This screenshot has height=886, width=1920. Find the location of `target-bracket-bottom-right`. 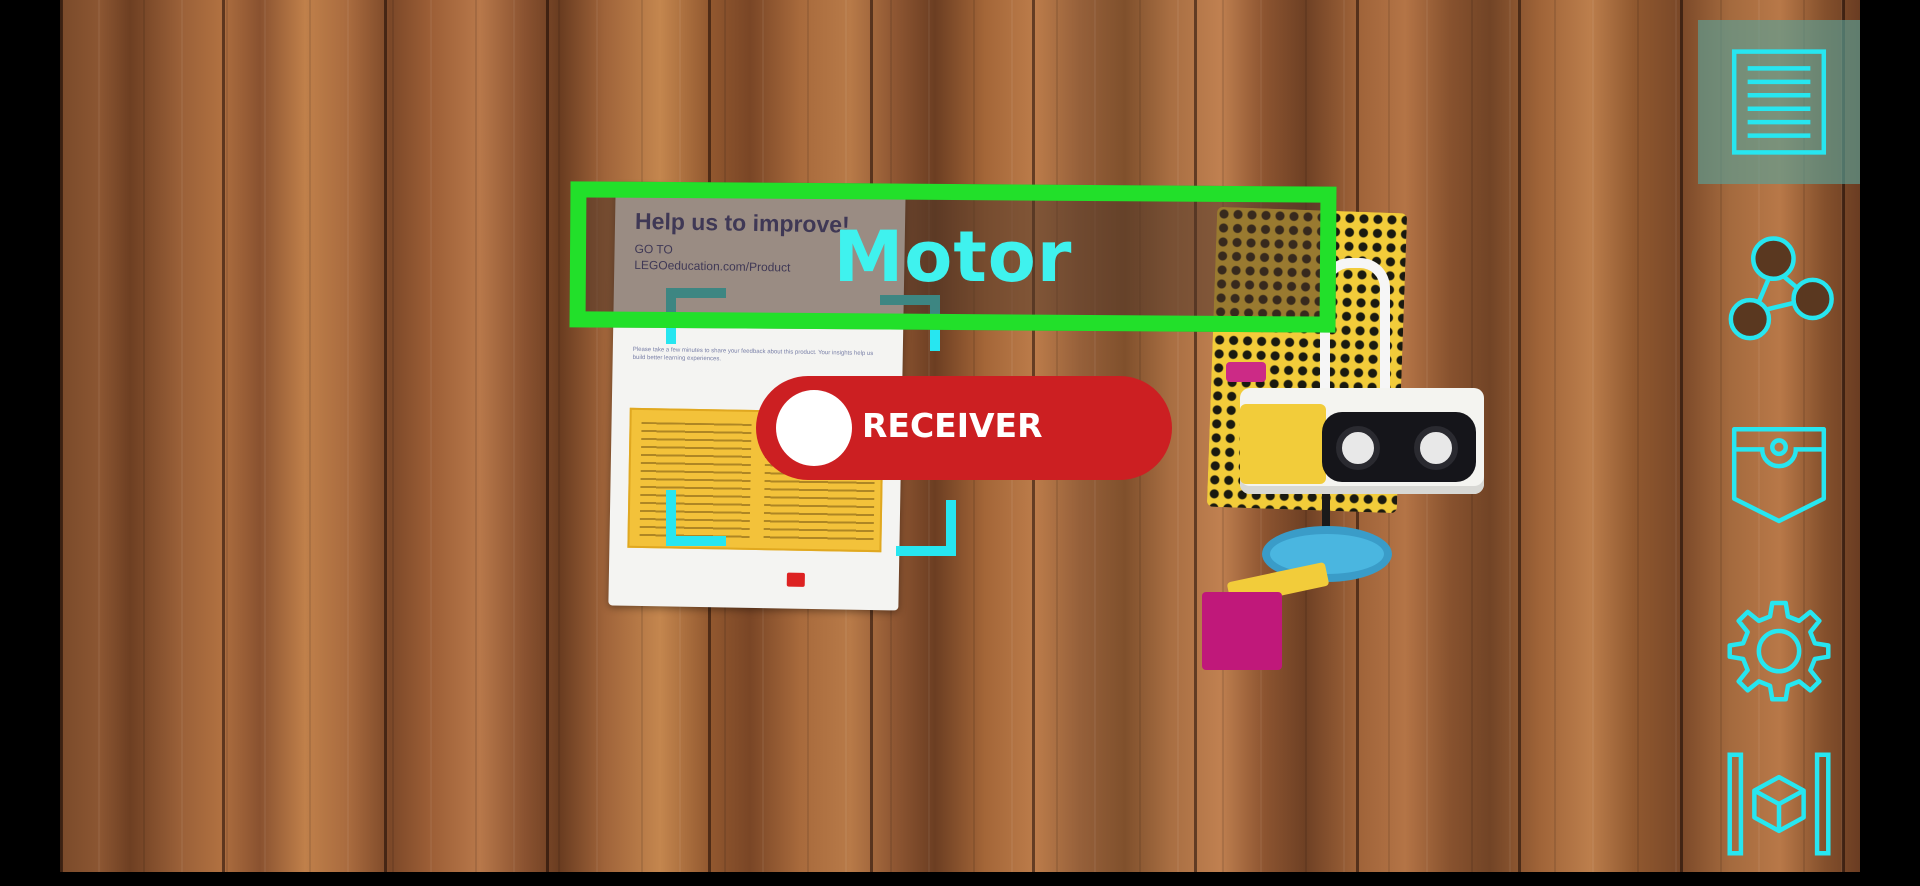

target-bracket-bottom-right is located at coordinates (926, 528).